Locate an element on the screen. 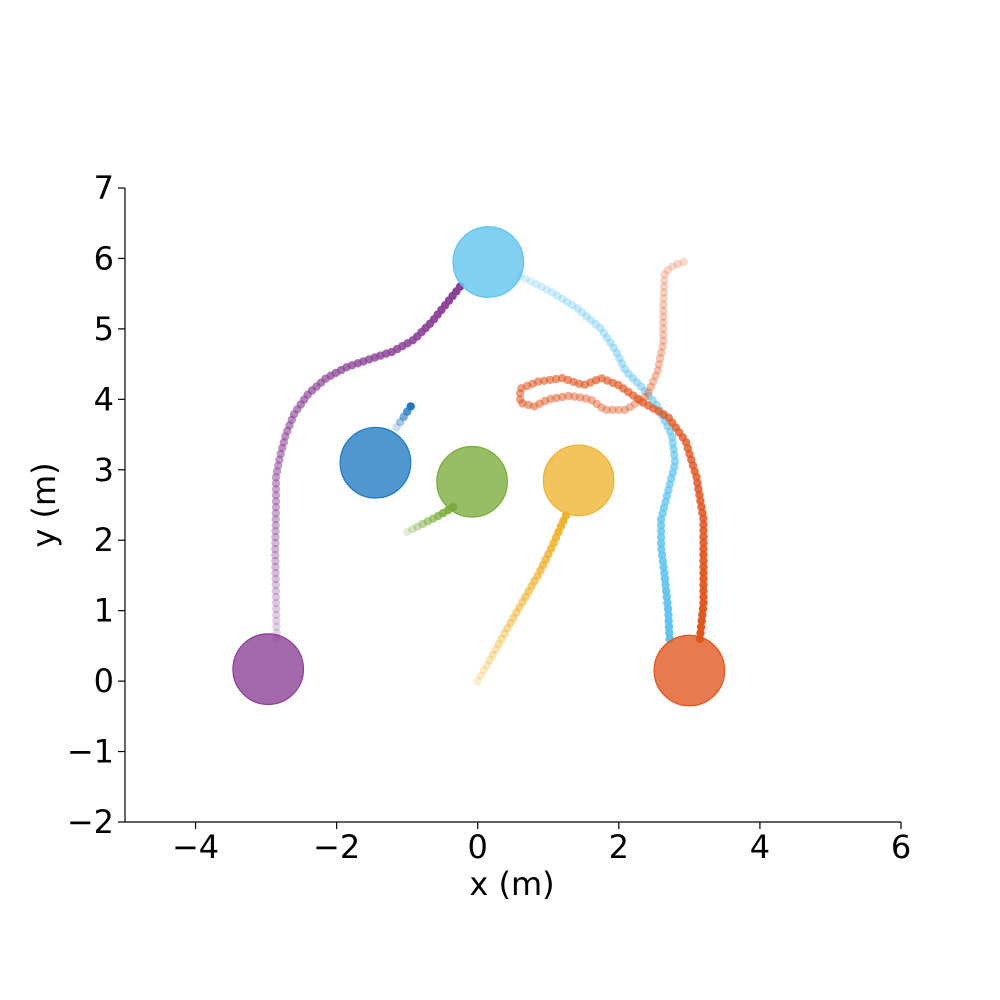 The width and height of the screenshot is (1000, 1000). x-tick-label: 6 is located at coordinates (901, 847).